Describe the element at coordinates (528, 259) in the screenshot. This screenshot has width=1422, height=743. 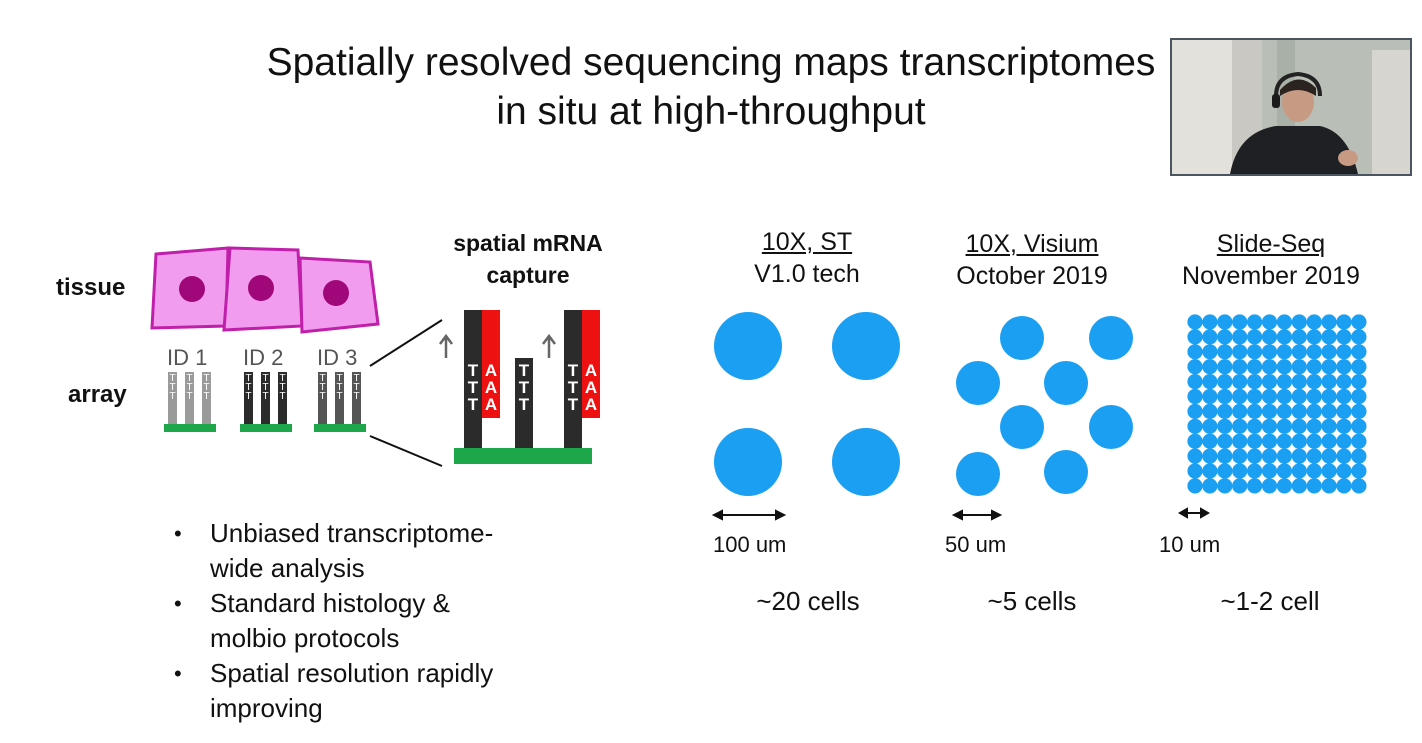
I see `capture-title: spatial mRNA capture` at that location.